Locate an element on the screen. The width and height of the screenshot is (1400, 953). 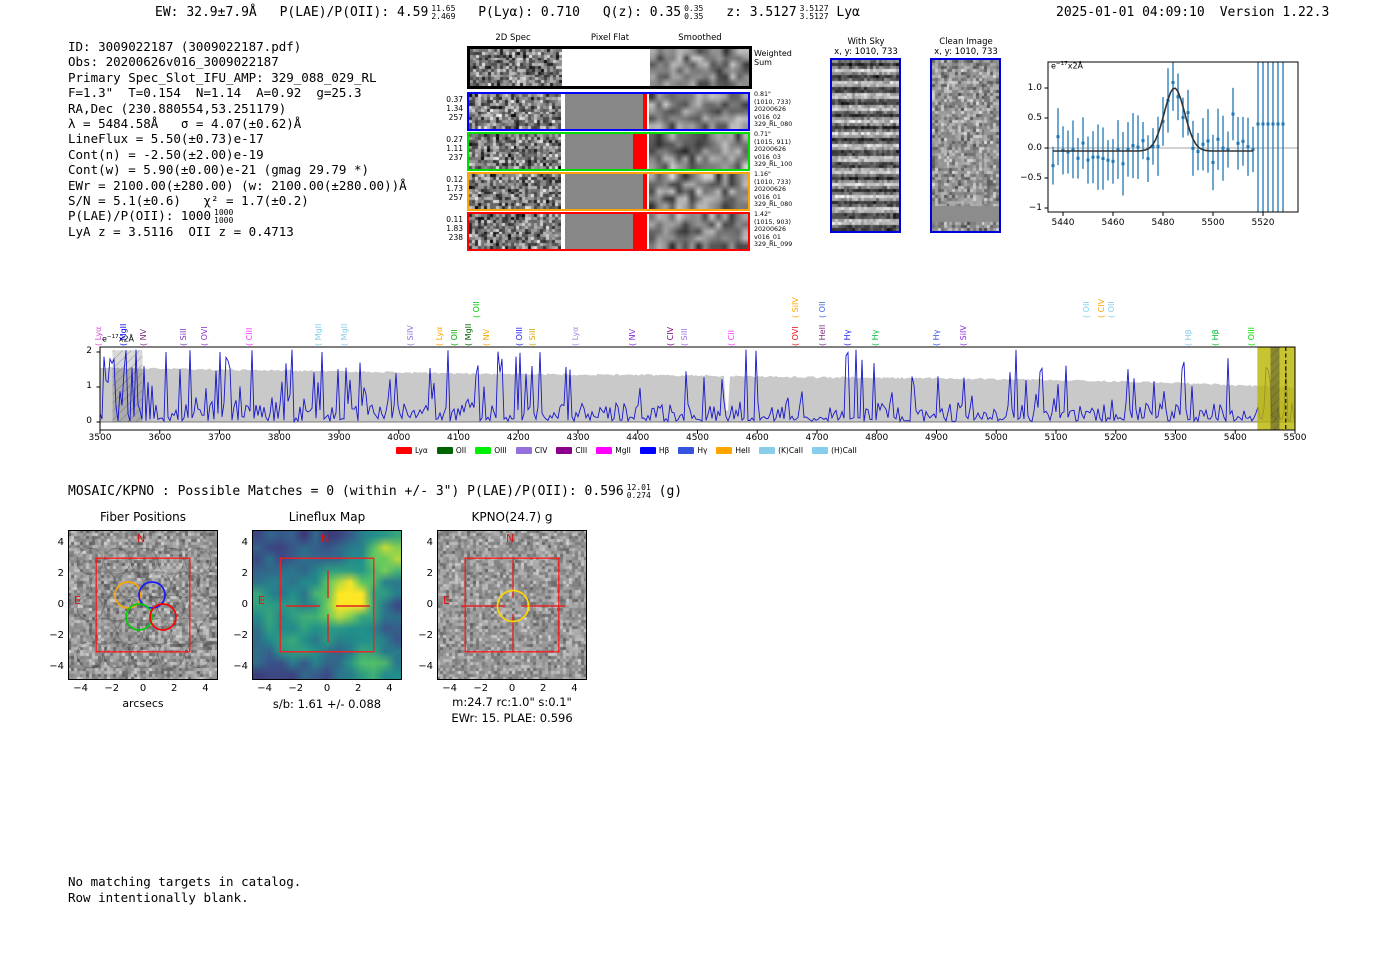
lineflux-xtick-label: 4 is located at coordinates (389, 688).